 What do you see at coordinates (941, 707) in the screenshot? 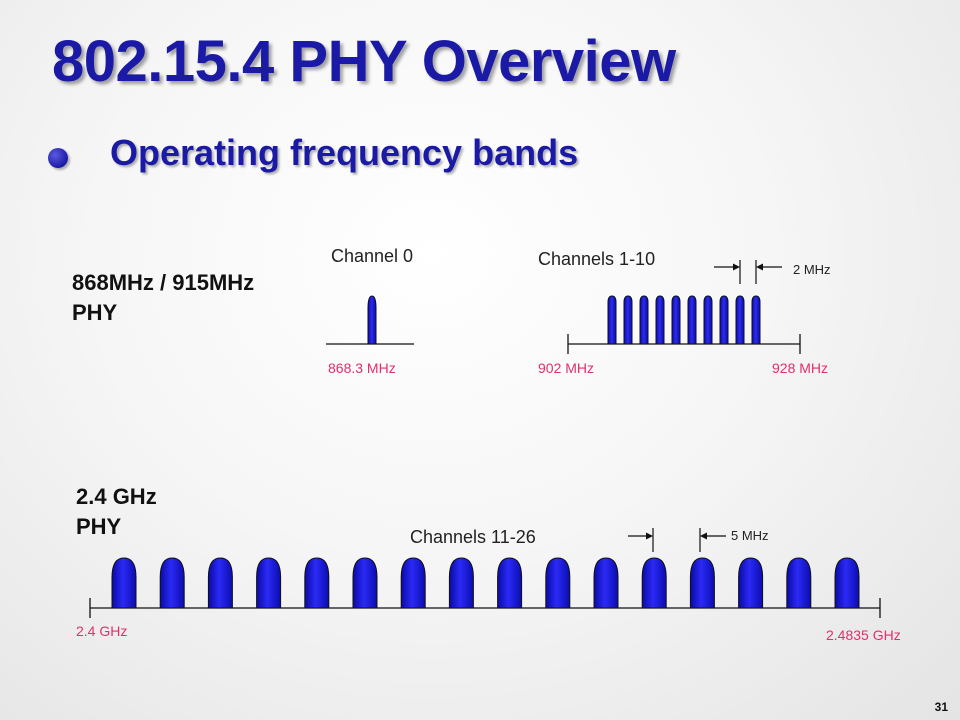
I see `page-number: 31` at bounding box center [941, 707].